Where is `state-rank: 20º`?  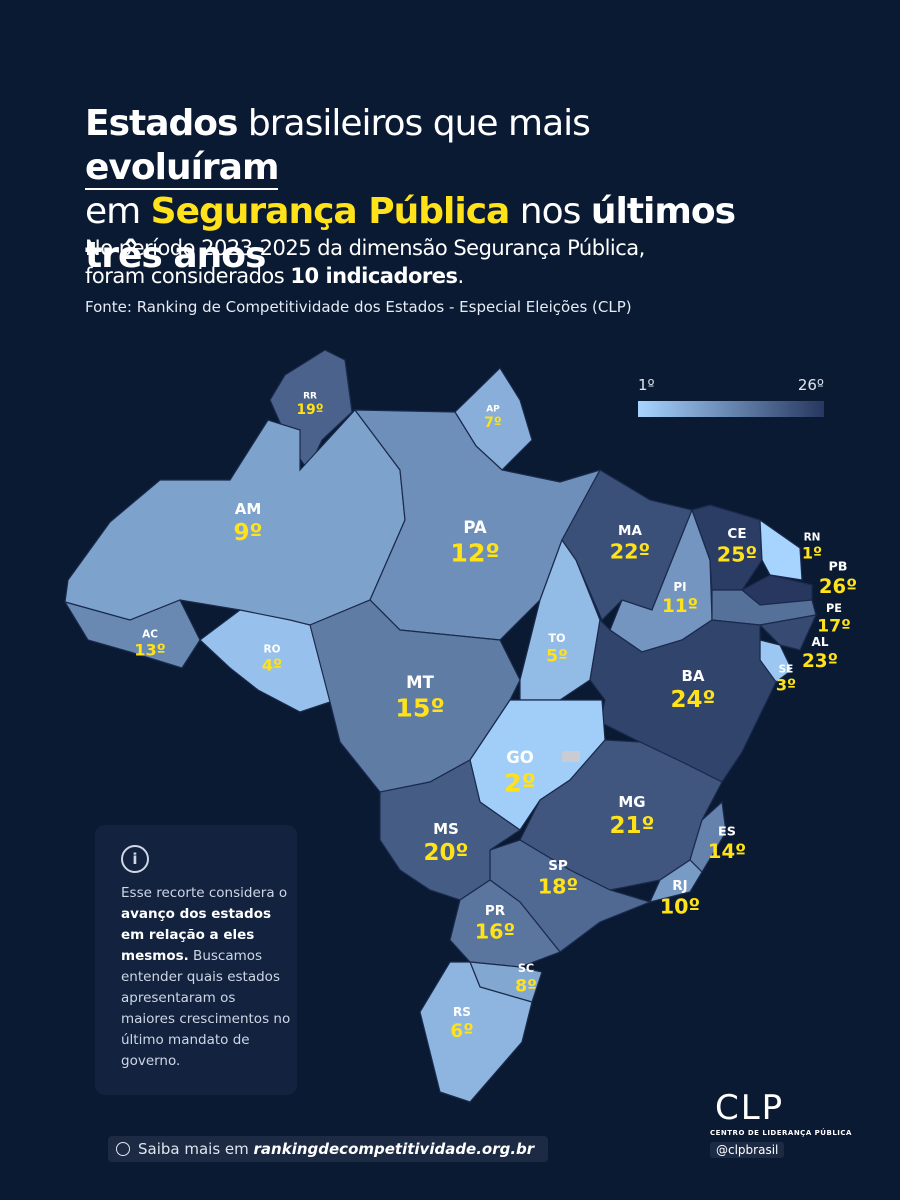
state-rank: 20º is located at coordinates (446, 853).